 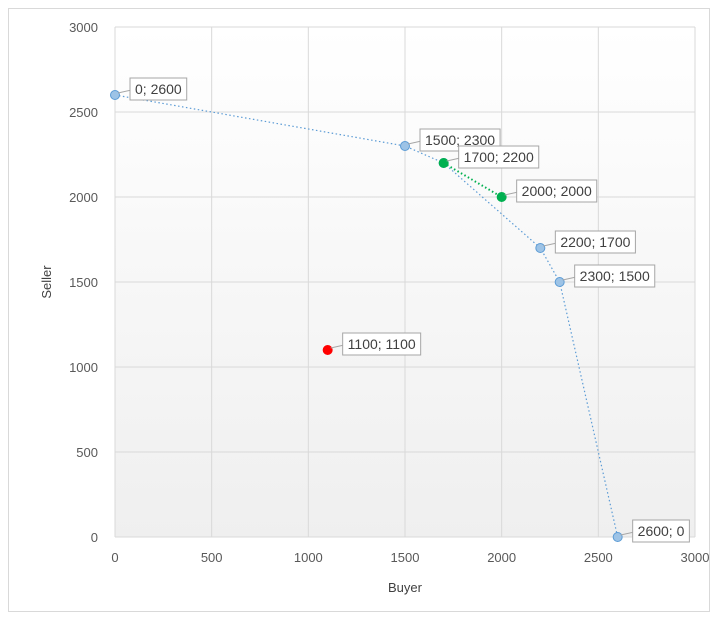 I want to click on y-tick-label: 1500, so click(x=83, y=282).